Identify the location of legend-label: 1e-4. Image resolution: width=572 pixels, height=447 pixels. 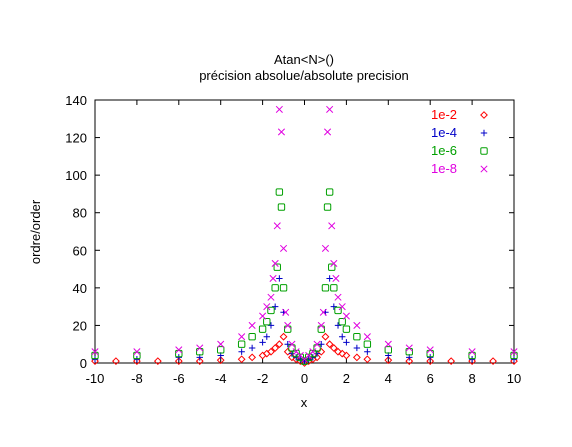
(444, 132).